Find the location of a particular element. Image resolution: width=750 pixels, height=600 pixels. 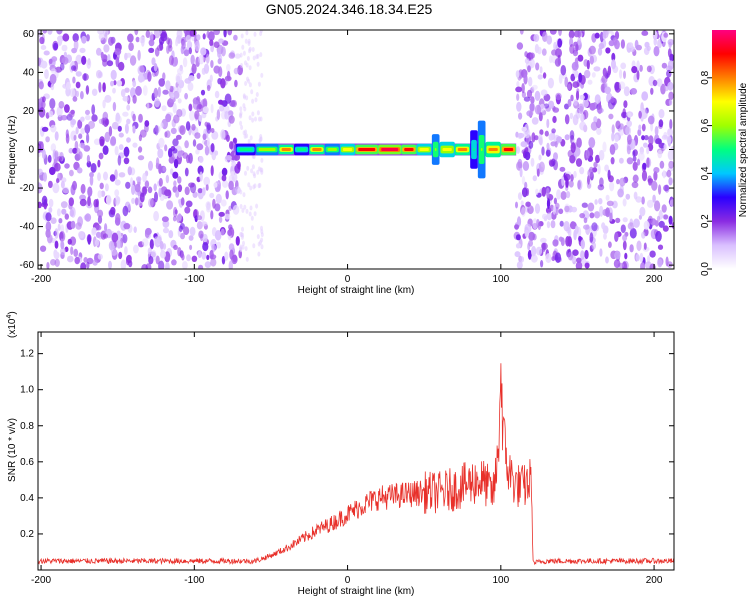

colorbar-tick-label: 0.6 is located at coordinates (705, 125).